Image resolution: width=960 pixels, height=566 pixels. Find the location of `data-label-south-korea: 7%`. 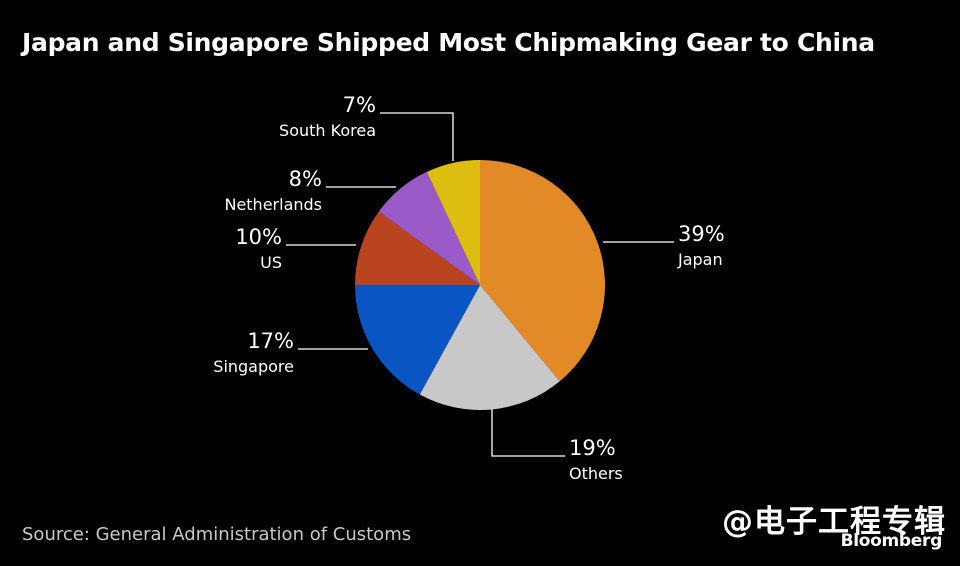

data-label-south-korea: 7% is located at coordinates (359, 105).